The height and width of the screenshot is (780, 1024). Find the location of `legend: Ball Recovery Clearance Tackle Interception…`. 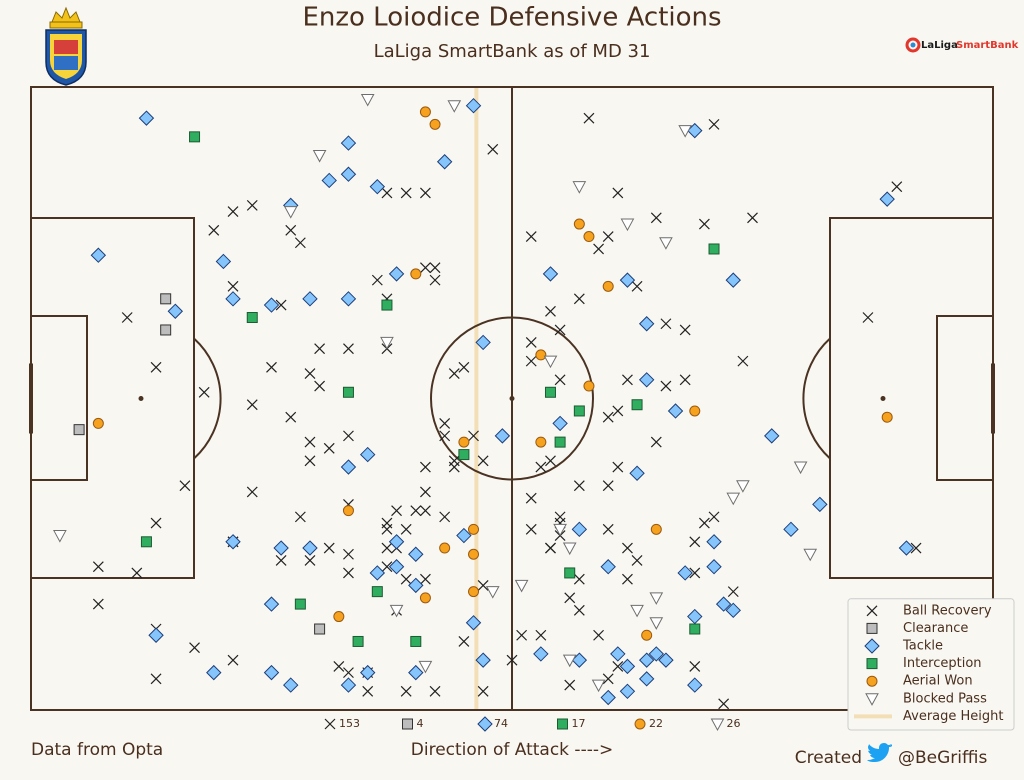

legend: Ball Recovery Clearance Tackle Interception… is located at coordinates (931, 664).